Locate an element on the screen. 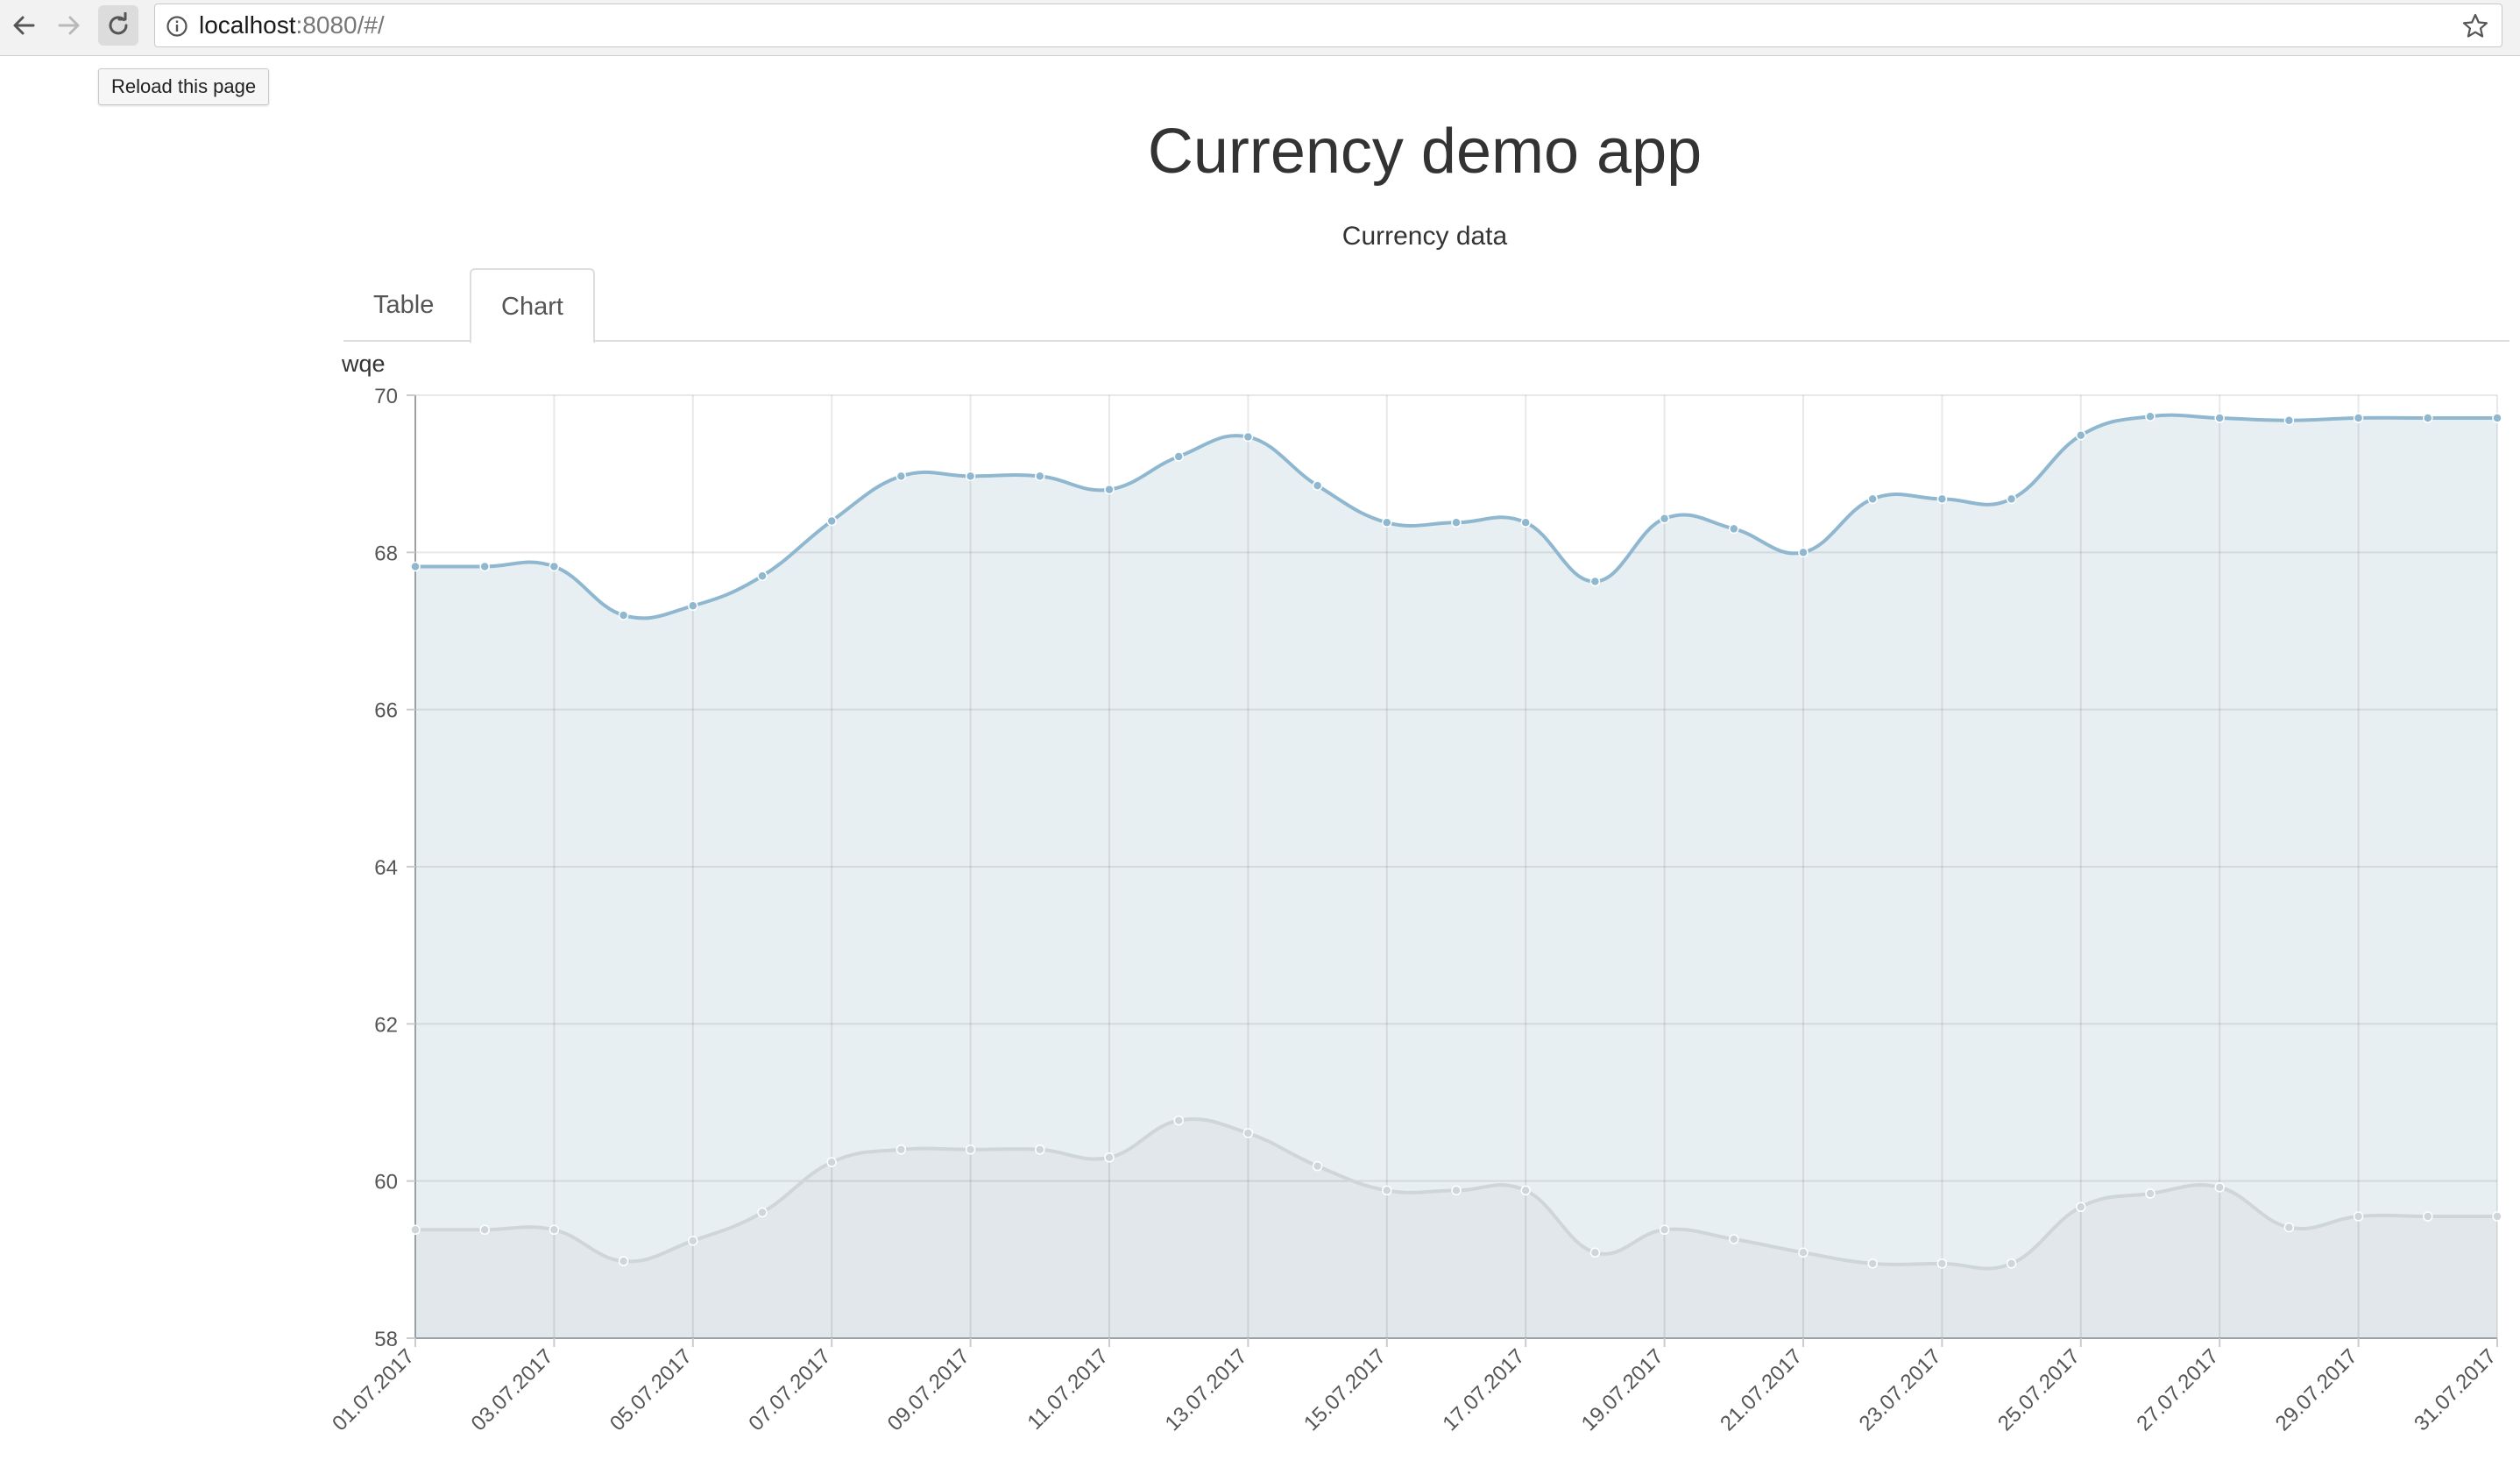 The width and height of the screenshot is (2520, 1460). x-tick-label: 29.07.2017 is located at coordinates (2316, 1389).